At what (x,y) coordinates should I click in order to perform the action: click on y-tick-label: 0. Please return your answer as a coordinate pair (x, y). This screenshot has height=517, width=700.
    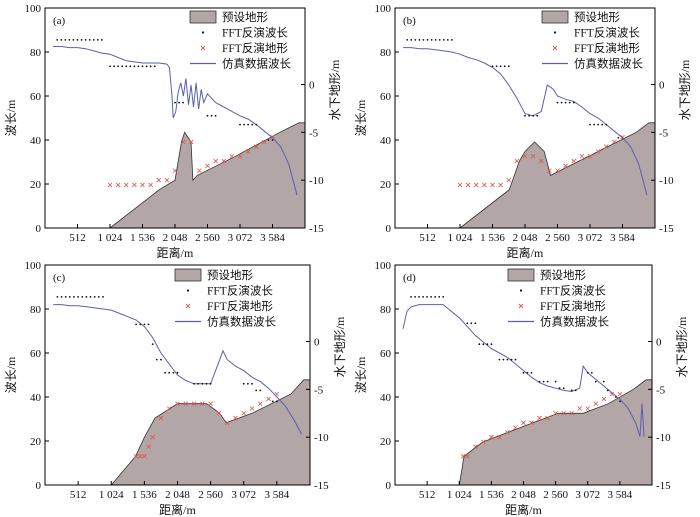
    Looking at the image, I should click on (389, 486).